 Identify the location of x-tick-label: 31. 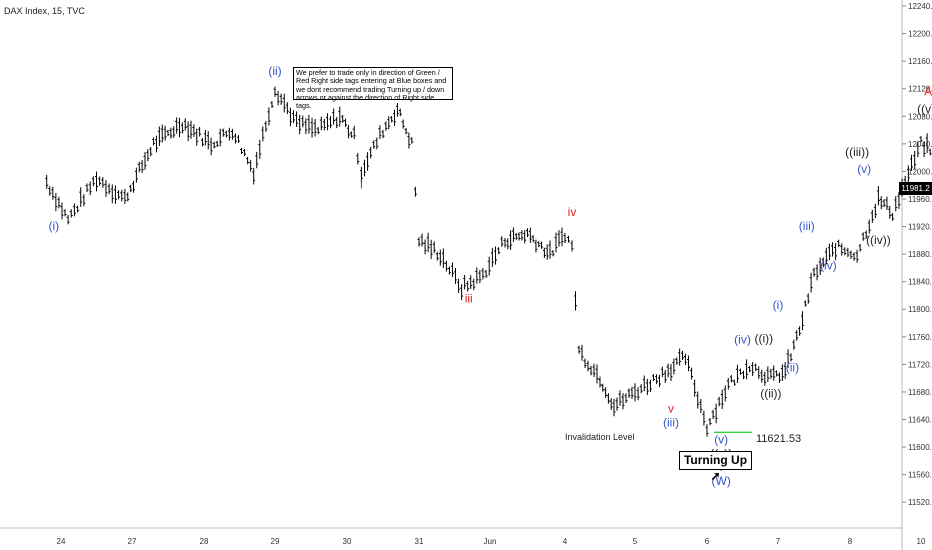
(419, 541).